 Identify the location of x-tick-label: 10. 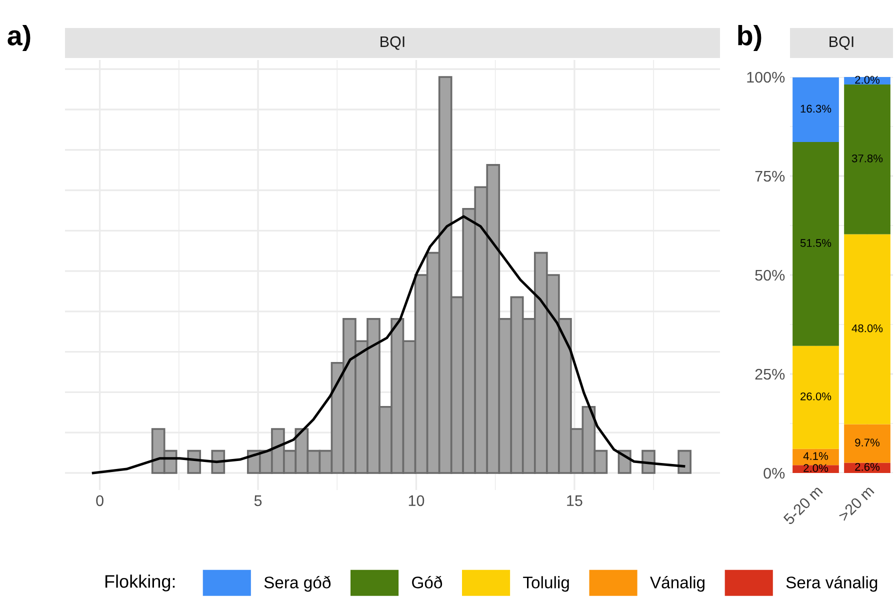
(416, 500).